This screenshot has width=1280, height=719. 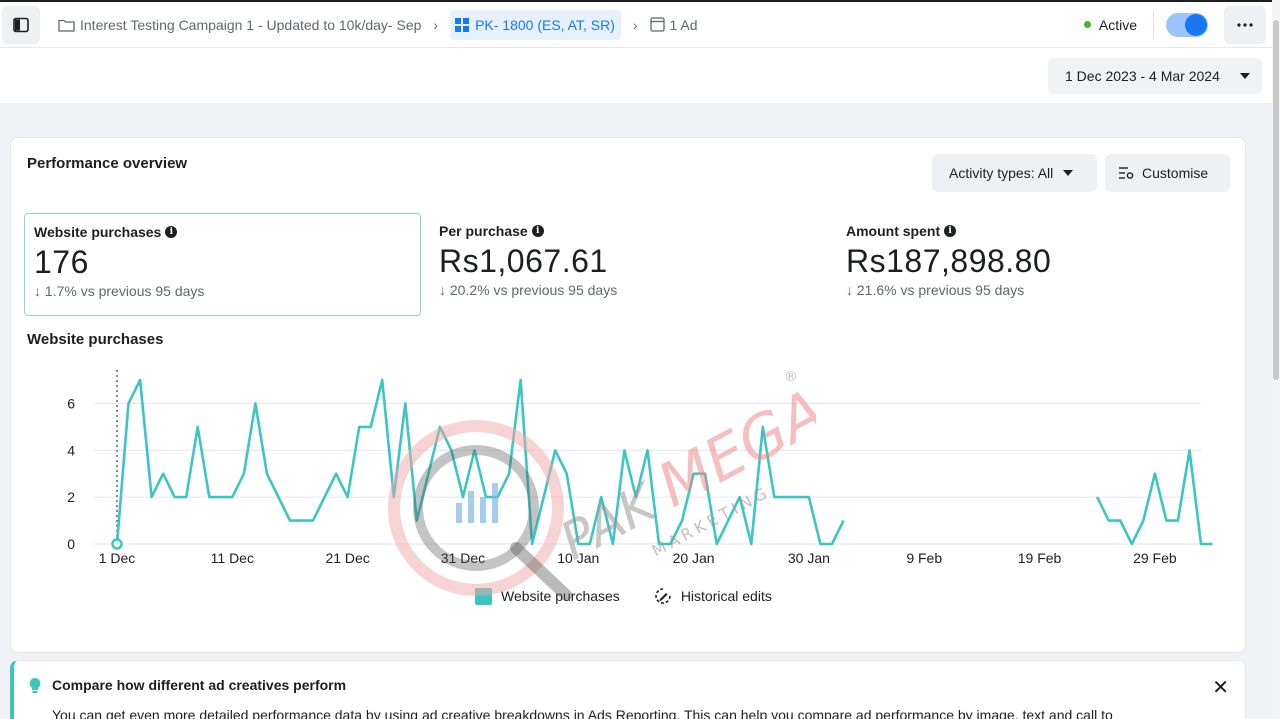 What do you see at coordinates (71, 403) in the screenshot?
I see `y-tick-label: 6` at bounding box center [71, 403].